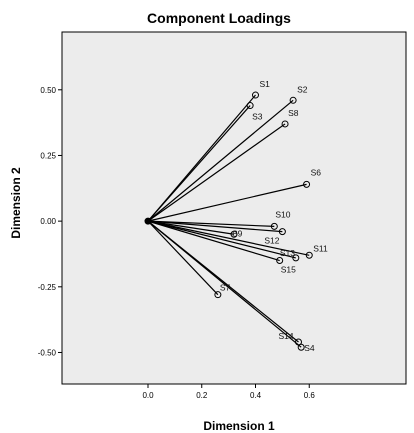 Image resolution: width=414 pixels, height=433 pixels. Describe the element at coordinates (148, 221) in the screenshot. I see `origin-marker` at that location.